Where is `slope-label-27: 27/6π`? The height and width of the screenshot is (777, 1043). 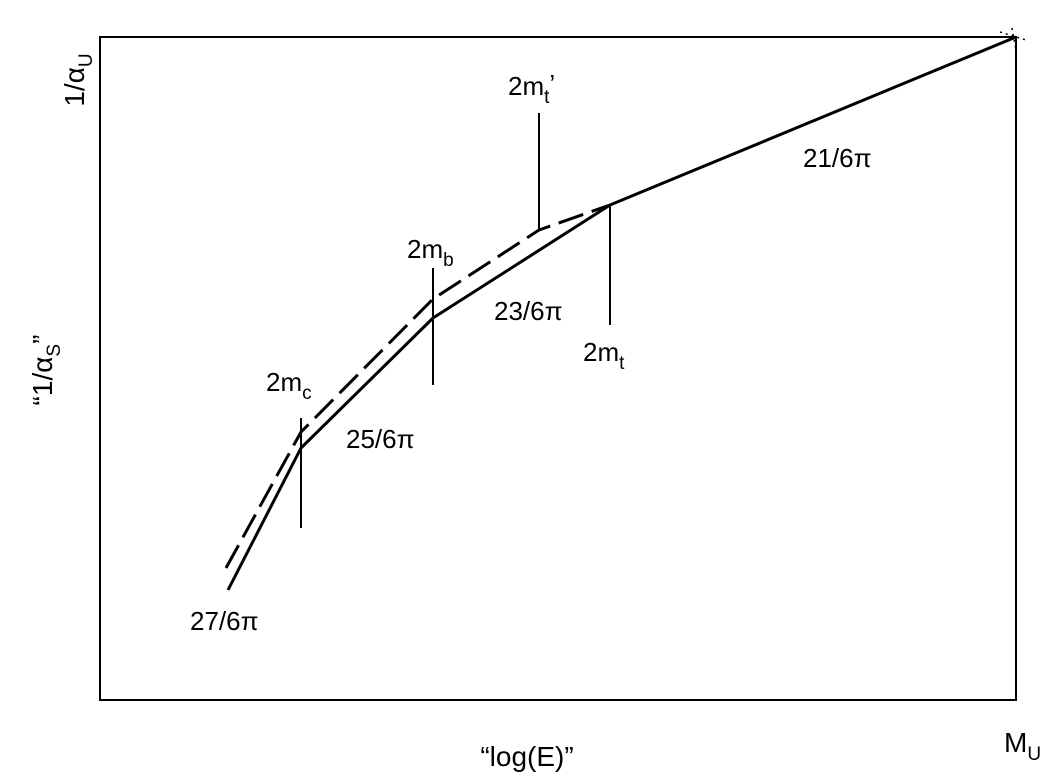
slope-label-27: 27/6π is located at coordinates (224, 621).